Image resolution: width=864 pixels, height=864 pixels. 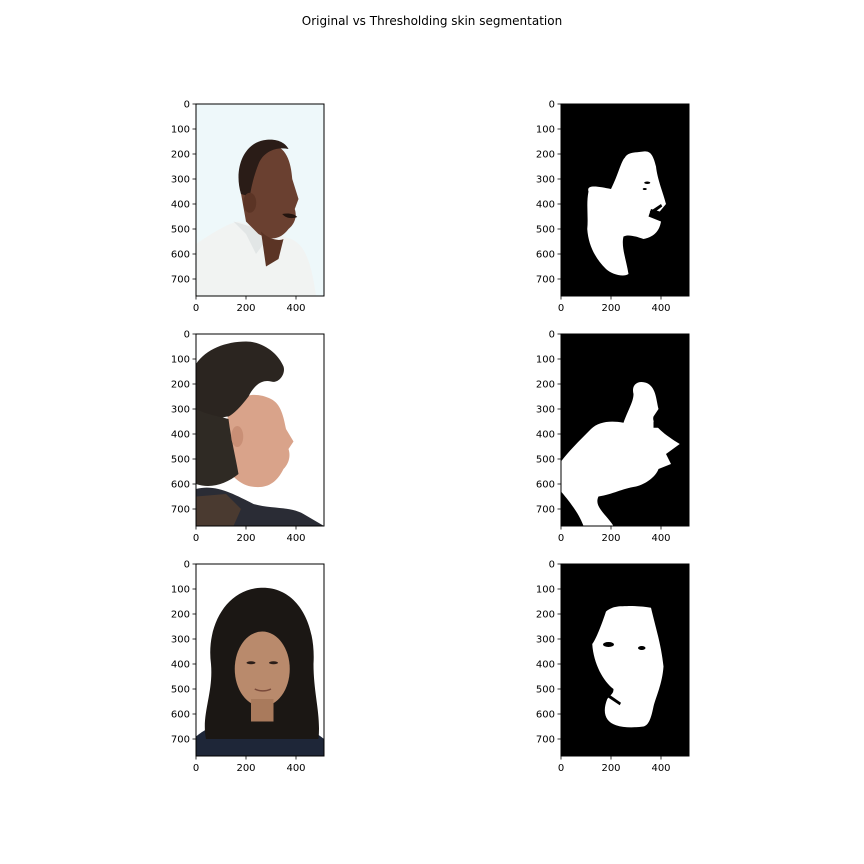 I want to click on panel-man-profile: 0 100 200 300 400 500 600 700 0 200 400, so click(x=248, y=207).